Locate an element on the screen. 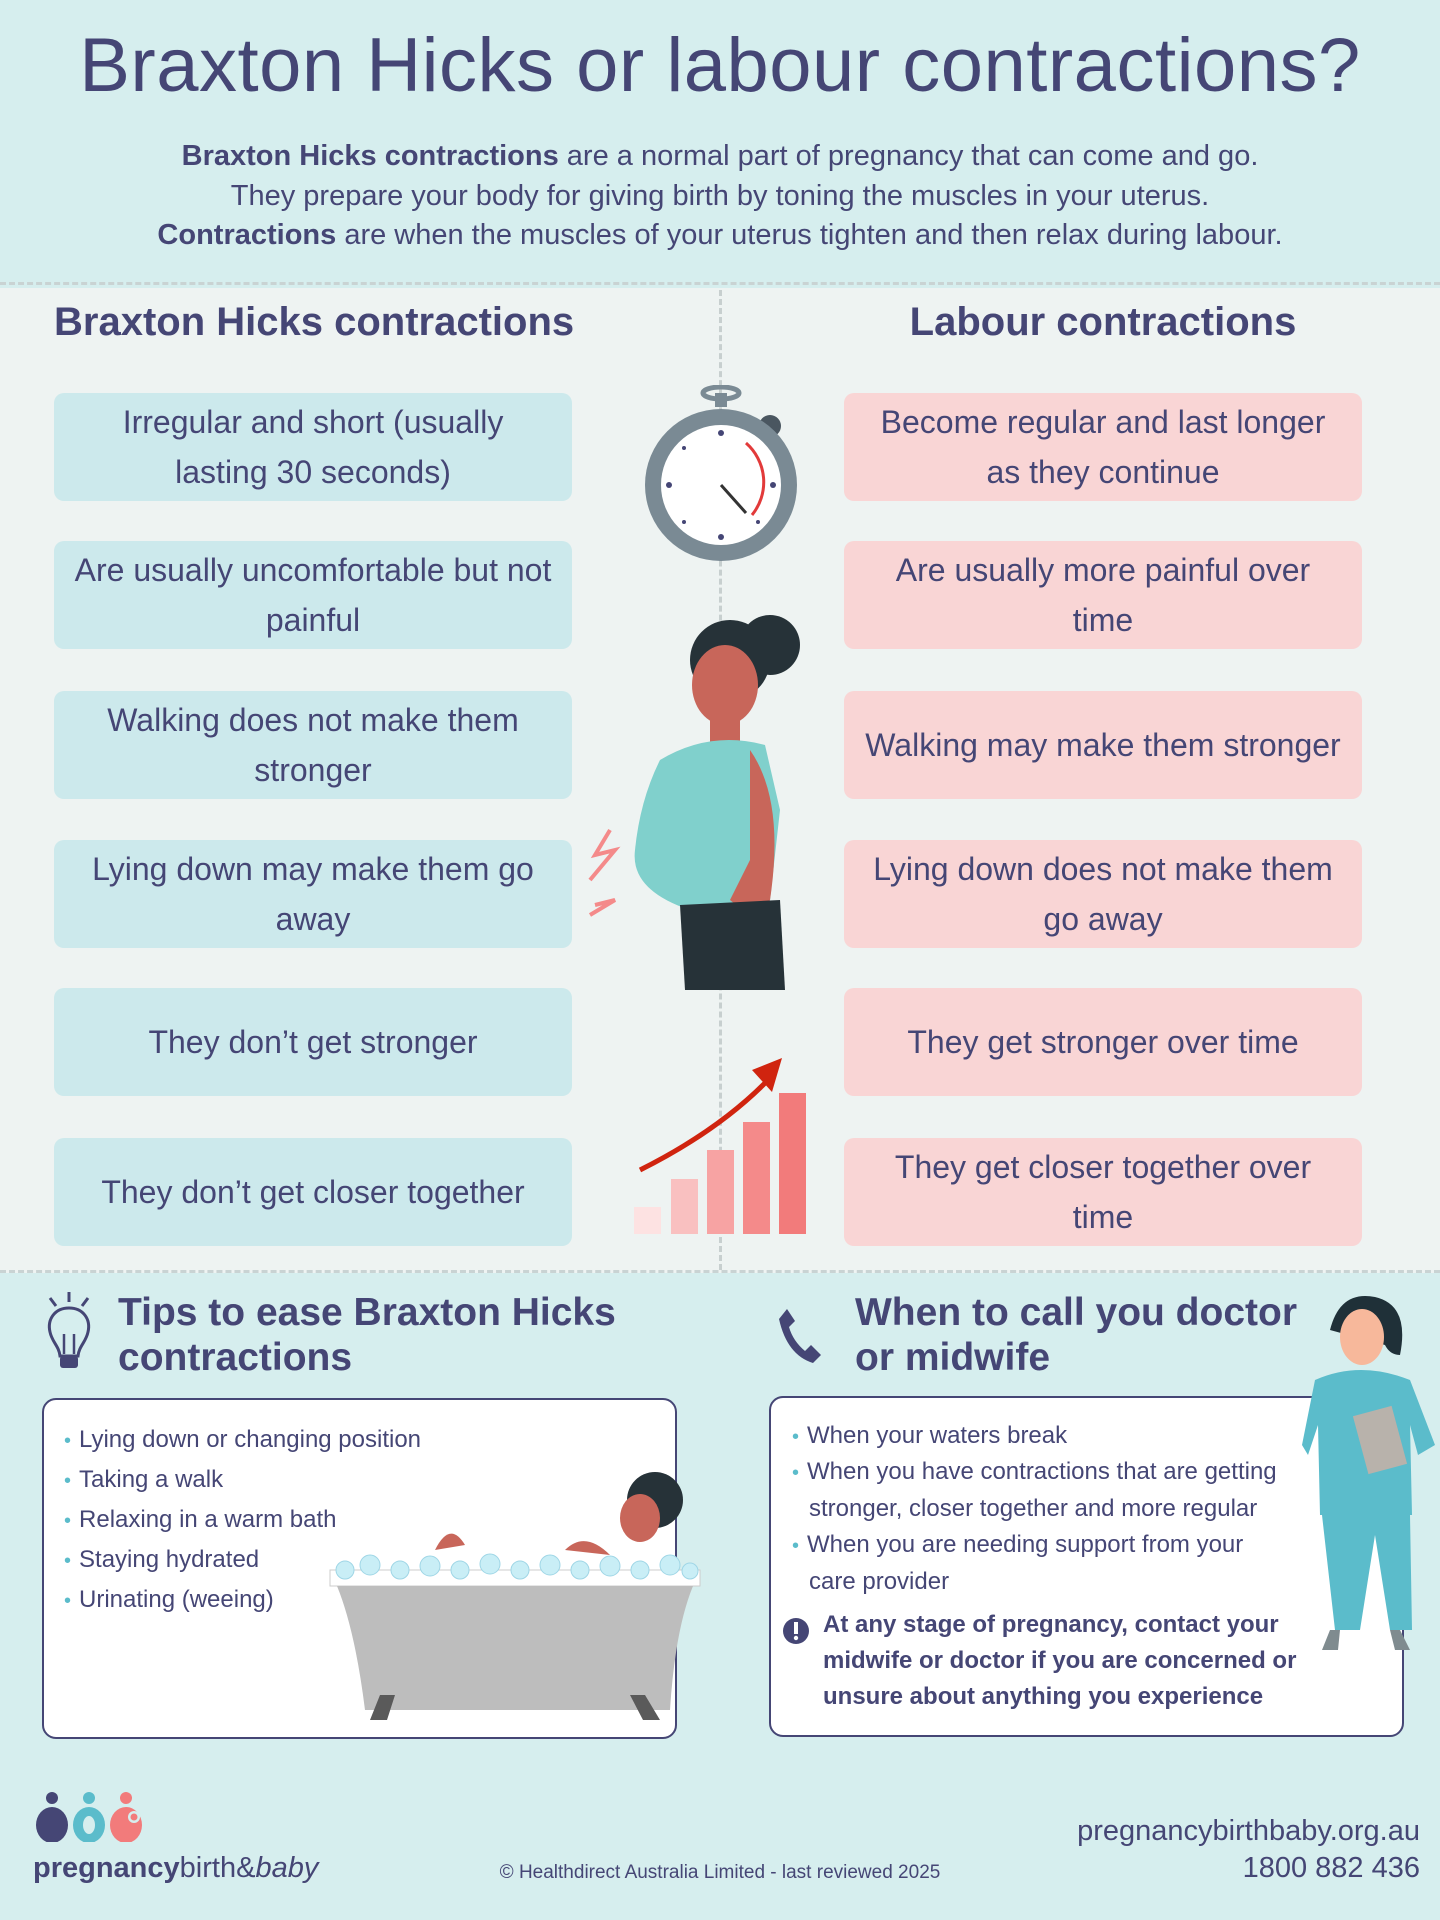 The height and width of the screenshot is (1920, 1440). tips-heading: Tips to ease Braxton Hicks contractions is located at coordinates (367, 1335).